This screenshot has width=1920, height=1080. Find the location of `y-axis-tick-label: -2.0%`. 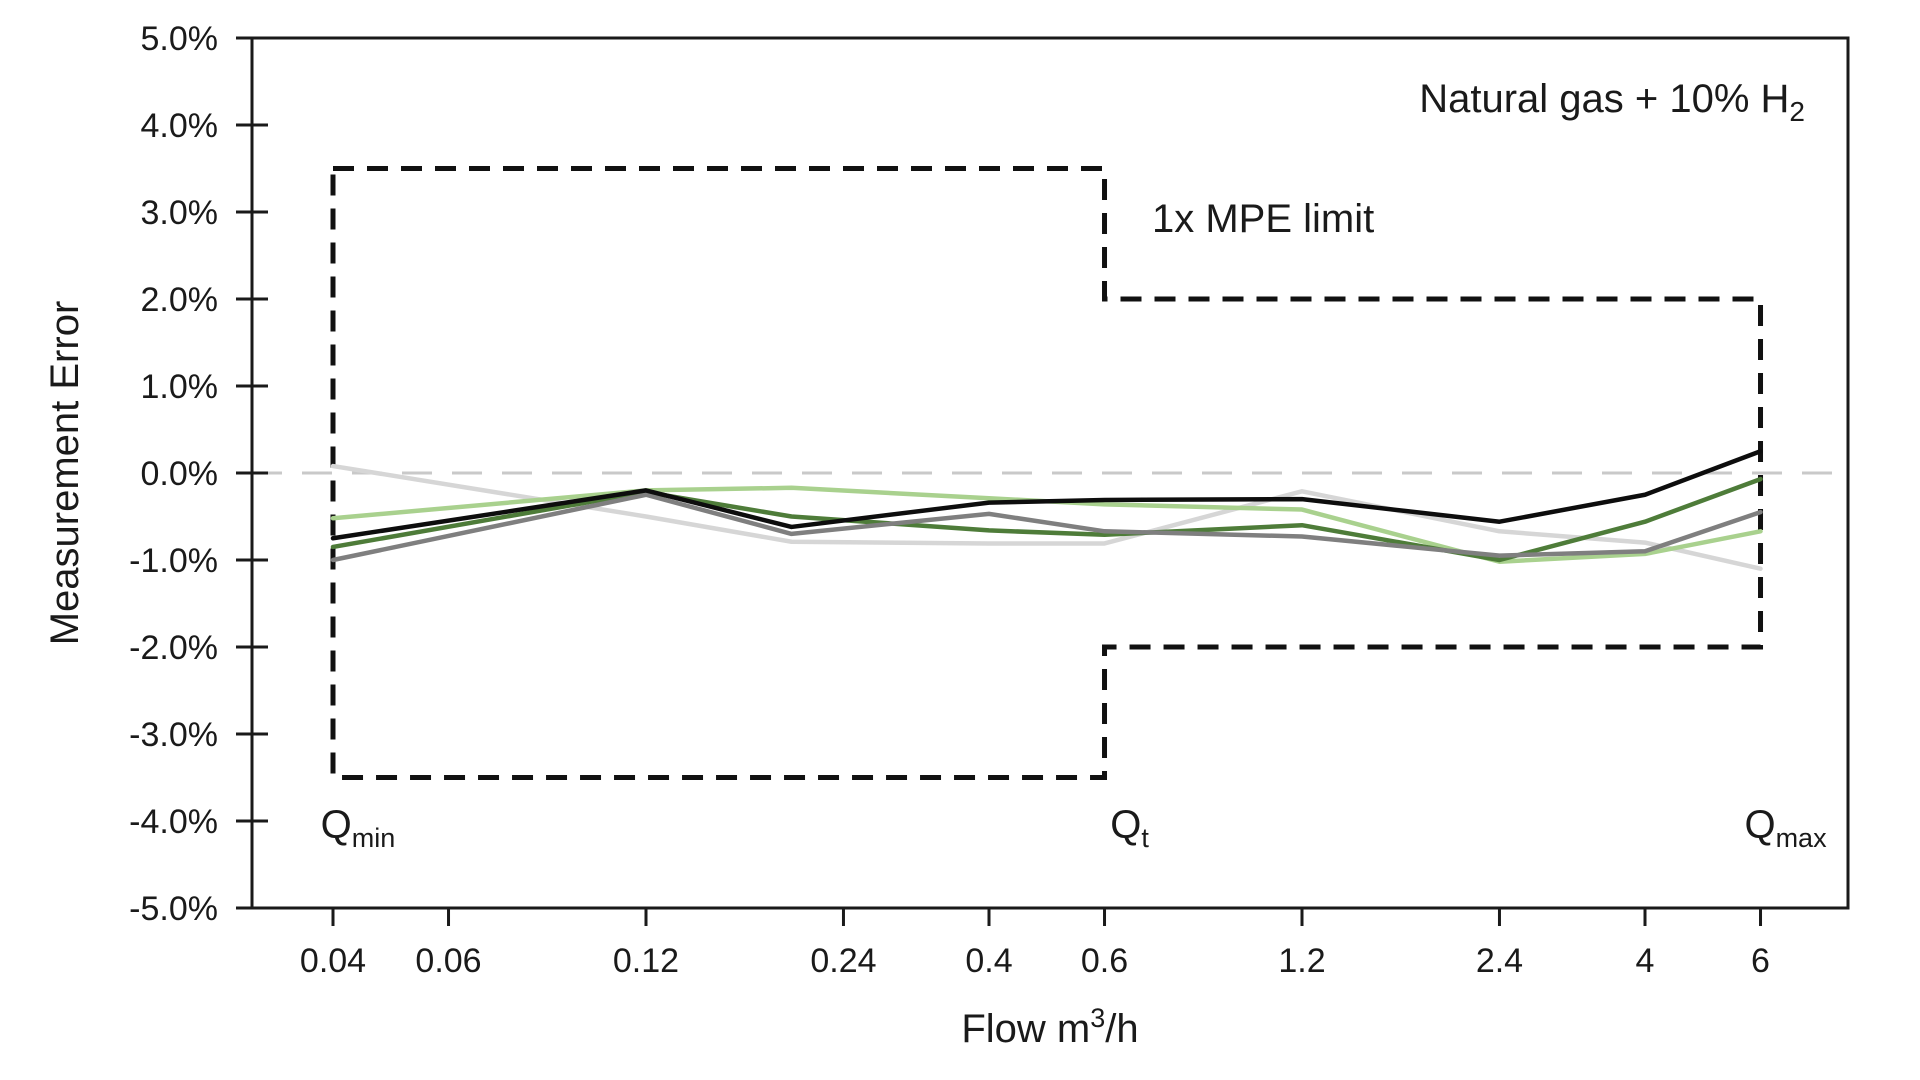

y-axis-tick-label: -2.0% is located at coordinates (173, 648).